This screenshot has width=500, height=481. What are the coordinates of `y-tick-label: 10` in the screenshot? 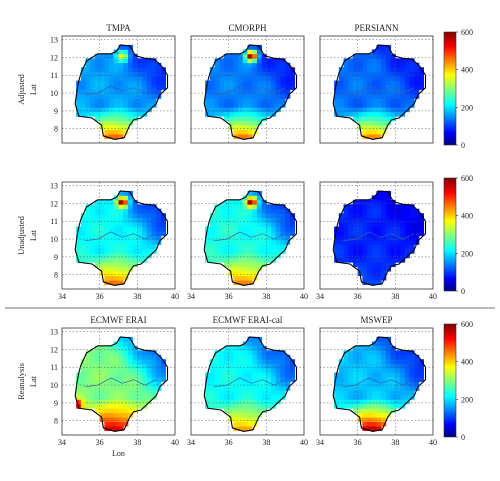 It's located at (54, 93).